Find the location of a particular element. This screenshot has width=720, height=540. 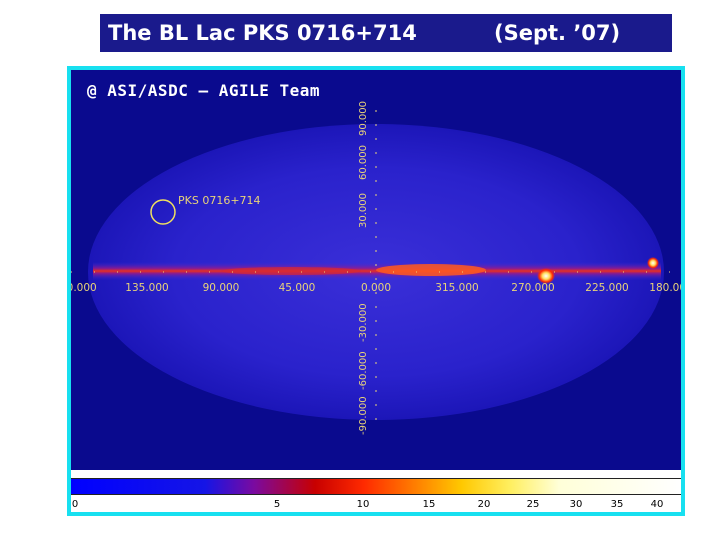

slide-date: (Sept. ’07) is located at coordinates (557, 33).